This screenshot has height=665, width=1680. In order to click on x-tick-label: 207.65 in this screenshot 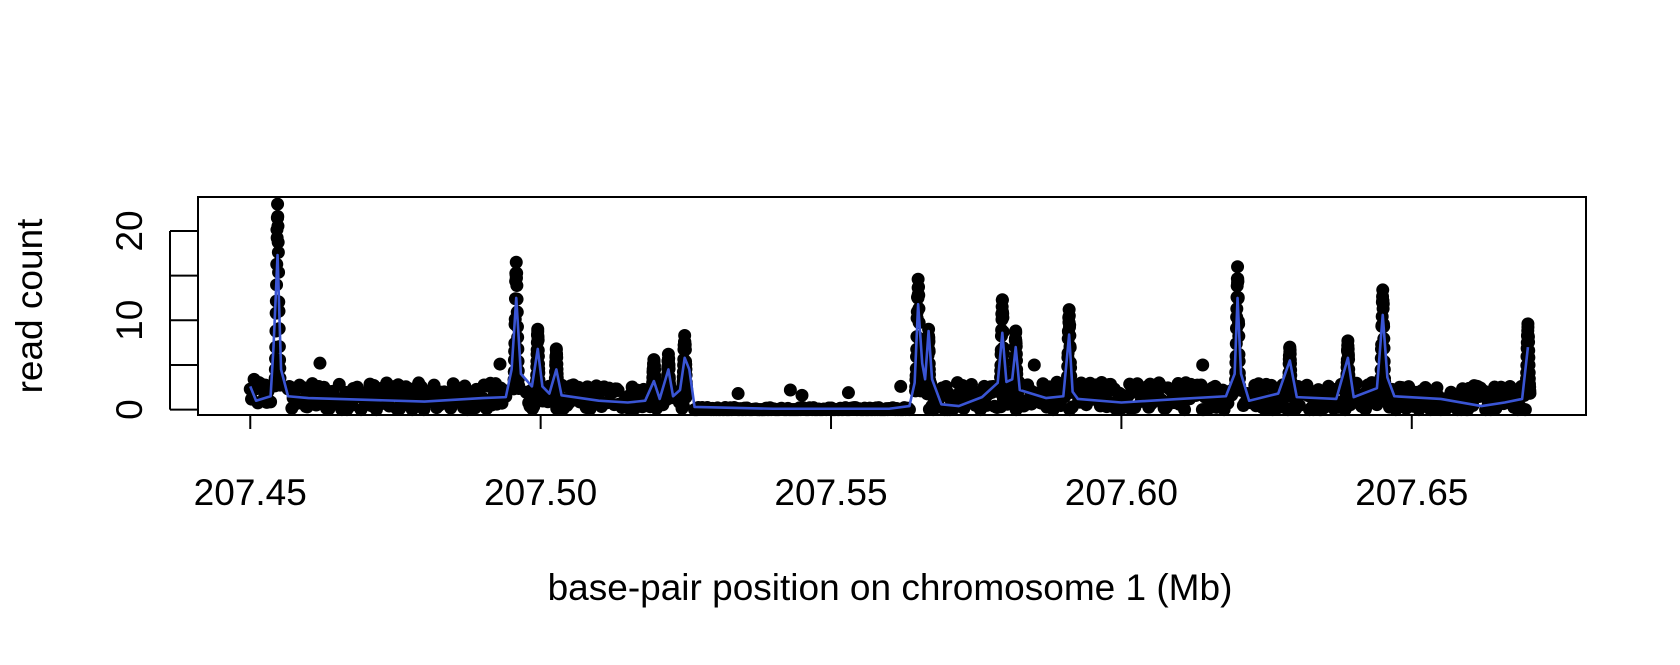, I will do `click(1411, 492)`.